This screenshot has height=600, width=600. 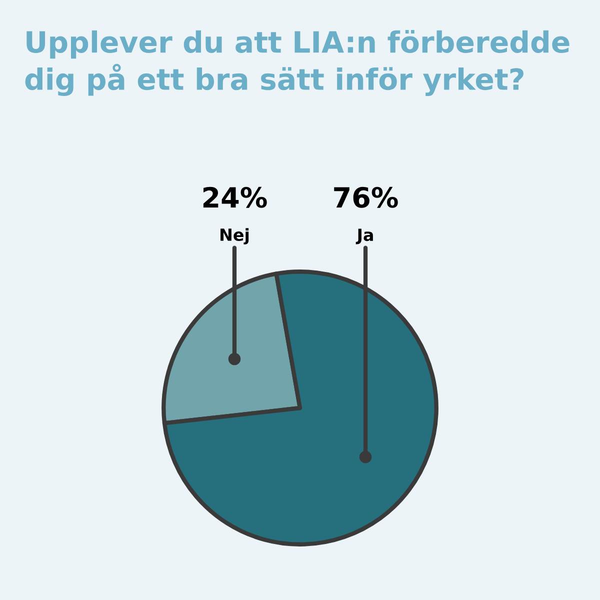 What do you see at coordinates (234, 236) in the screenshot?
I see `slice-label: Nej` at bounding box center [234, 236].